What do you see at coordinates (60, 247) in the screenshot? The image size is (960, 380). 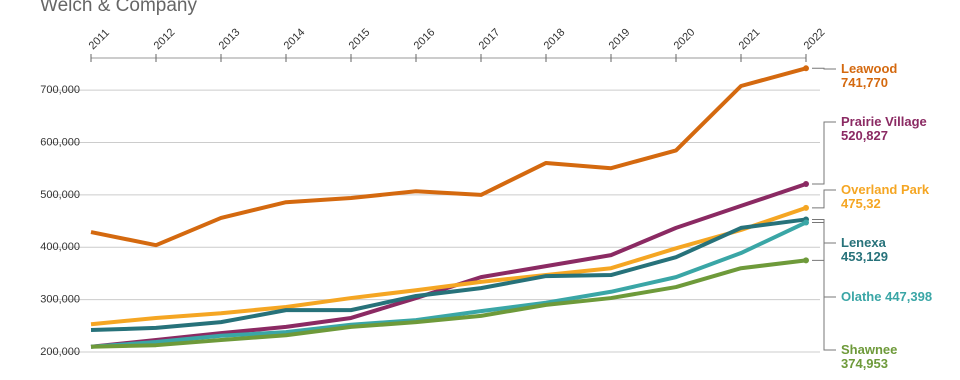 I see `y-tick-label: 400,000` at bounding box center [60, 247].